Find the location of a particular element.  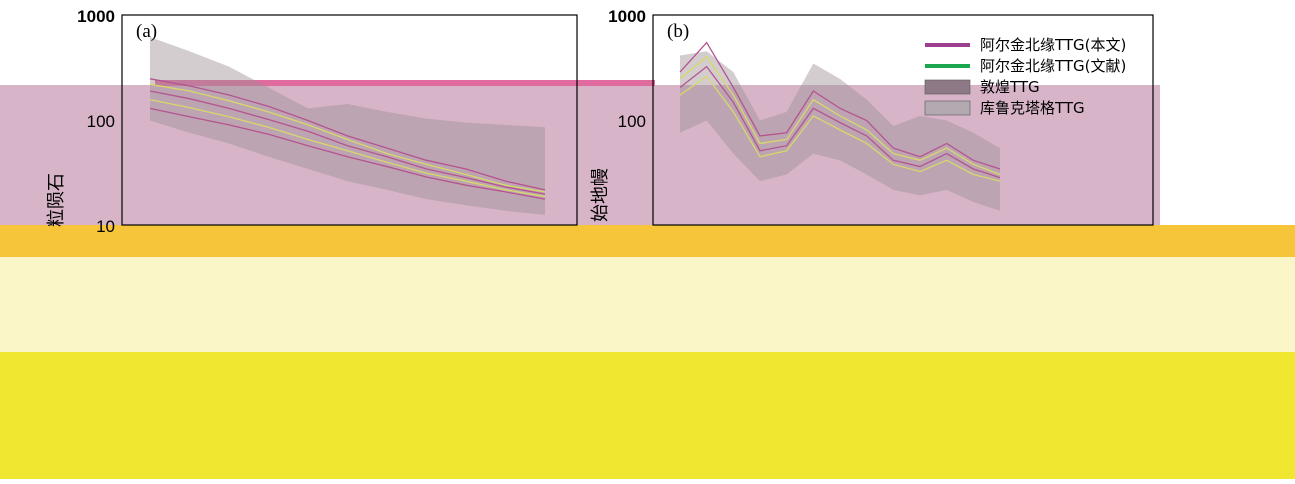

panel-a-ylabel: 粒陨石 is located at coordinates (56, 200).